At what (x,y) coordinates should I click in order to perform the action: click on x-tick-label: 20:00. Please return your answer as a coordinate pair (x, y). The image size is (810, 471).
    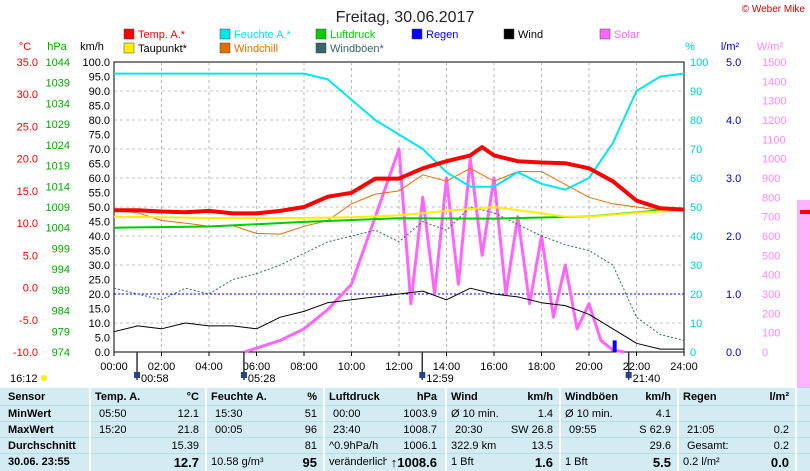
    Looking at the image, I should click on (589, 367).